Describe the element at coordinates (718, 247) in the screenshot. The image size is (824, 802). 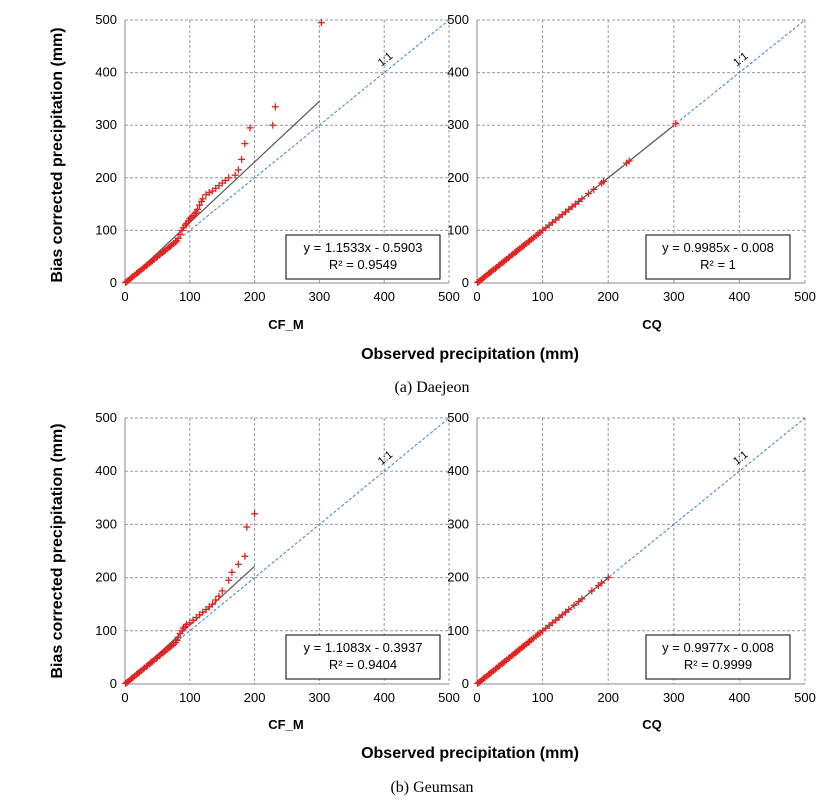
I see `regression-equation: y = 0.9985x - 0.008` at that location.